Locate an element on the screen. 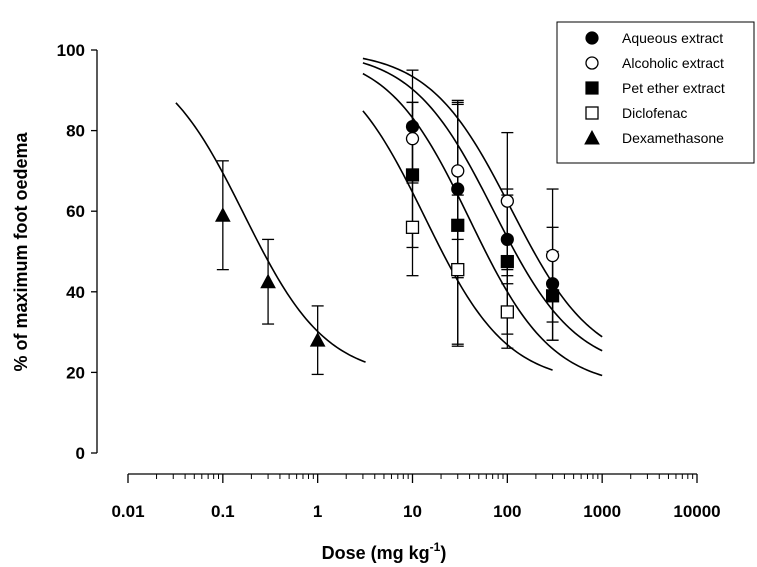 This screenshot has width=757, height=567. y-tick-label: 80 is located at coordinates (75, 131).